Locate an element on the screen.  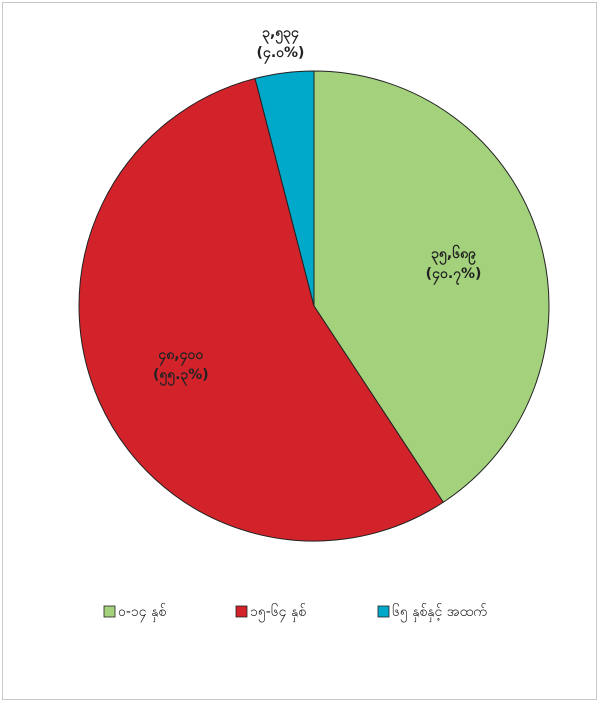
value-label: ၃,၅၃၄ is located at coordinates (280, 34).